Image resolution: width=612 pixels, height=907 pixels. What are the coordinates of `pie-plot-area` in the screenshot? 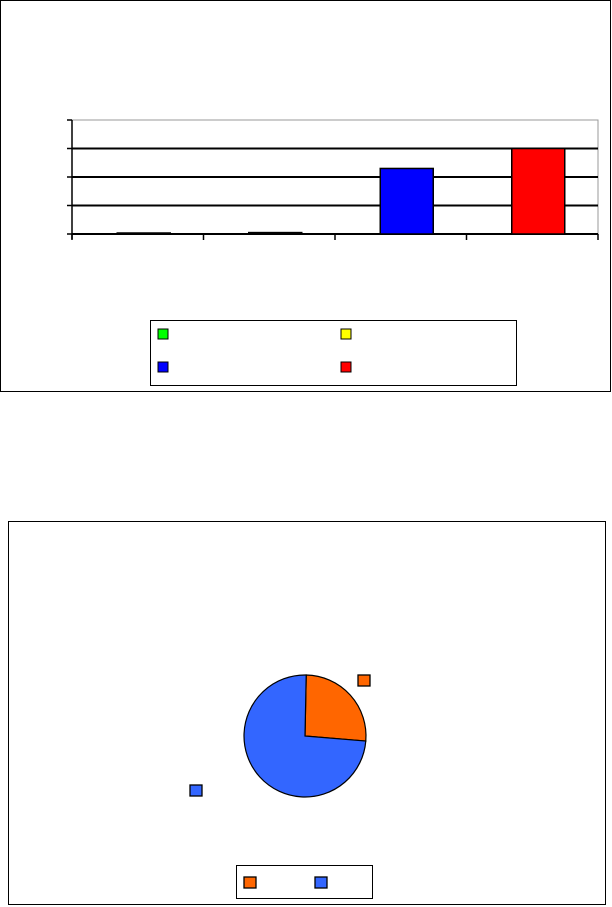 It's located at (280, 736).